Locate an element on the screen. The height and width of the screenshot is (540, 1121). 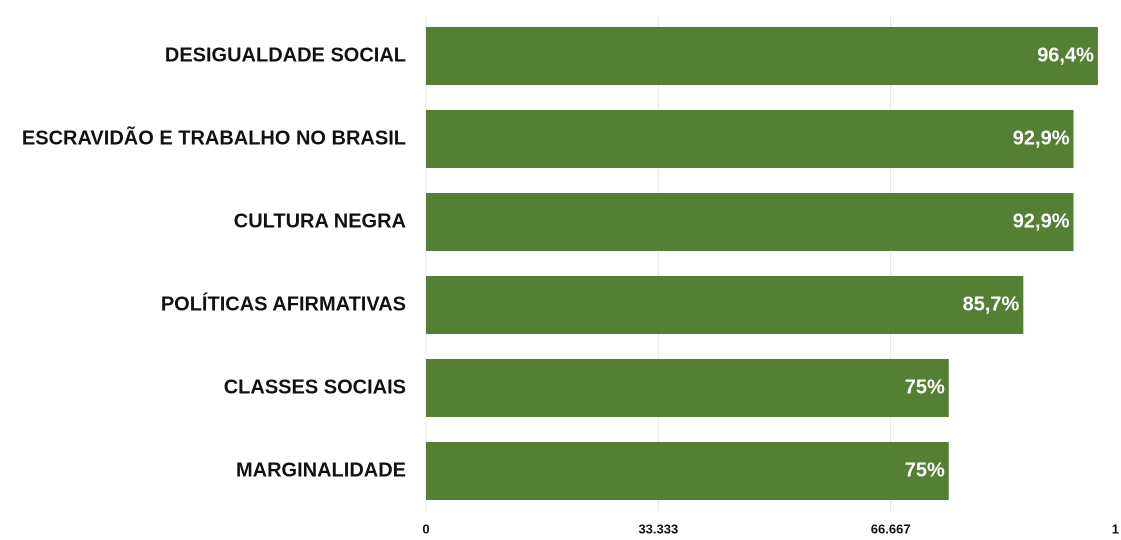
category-label: POLÍTICAS AFIRMATIVAS is located at coordinates (283, 303).